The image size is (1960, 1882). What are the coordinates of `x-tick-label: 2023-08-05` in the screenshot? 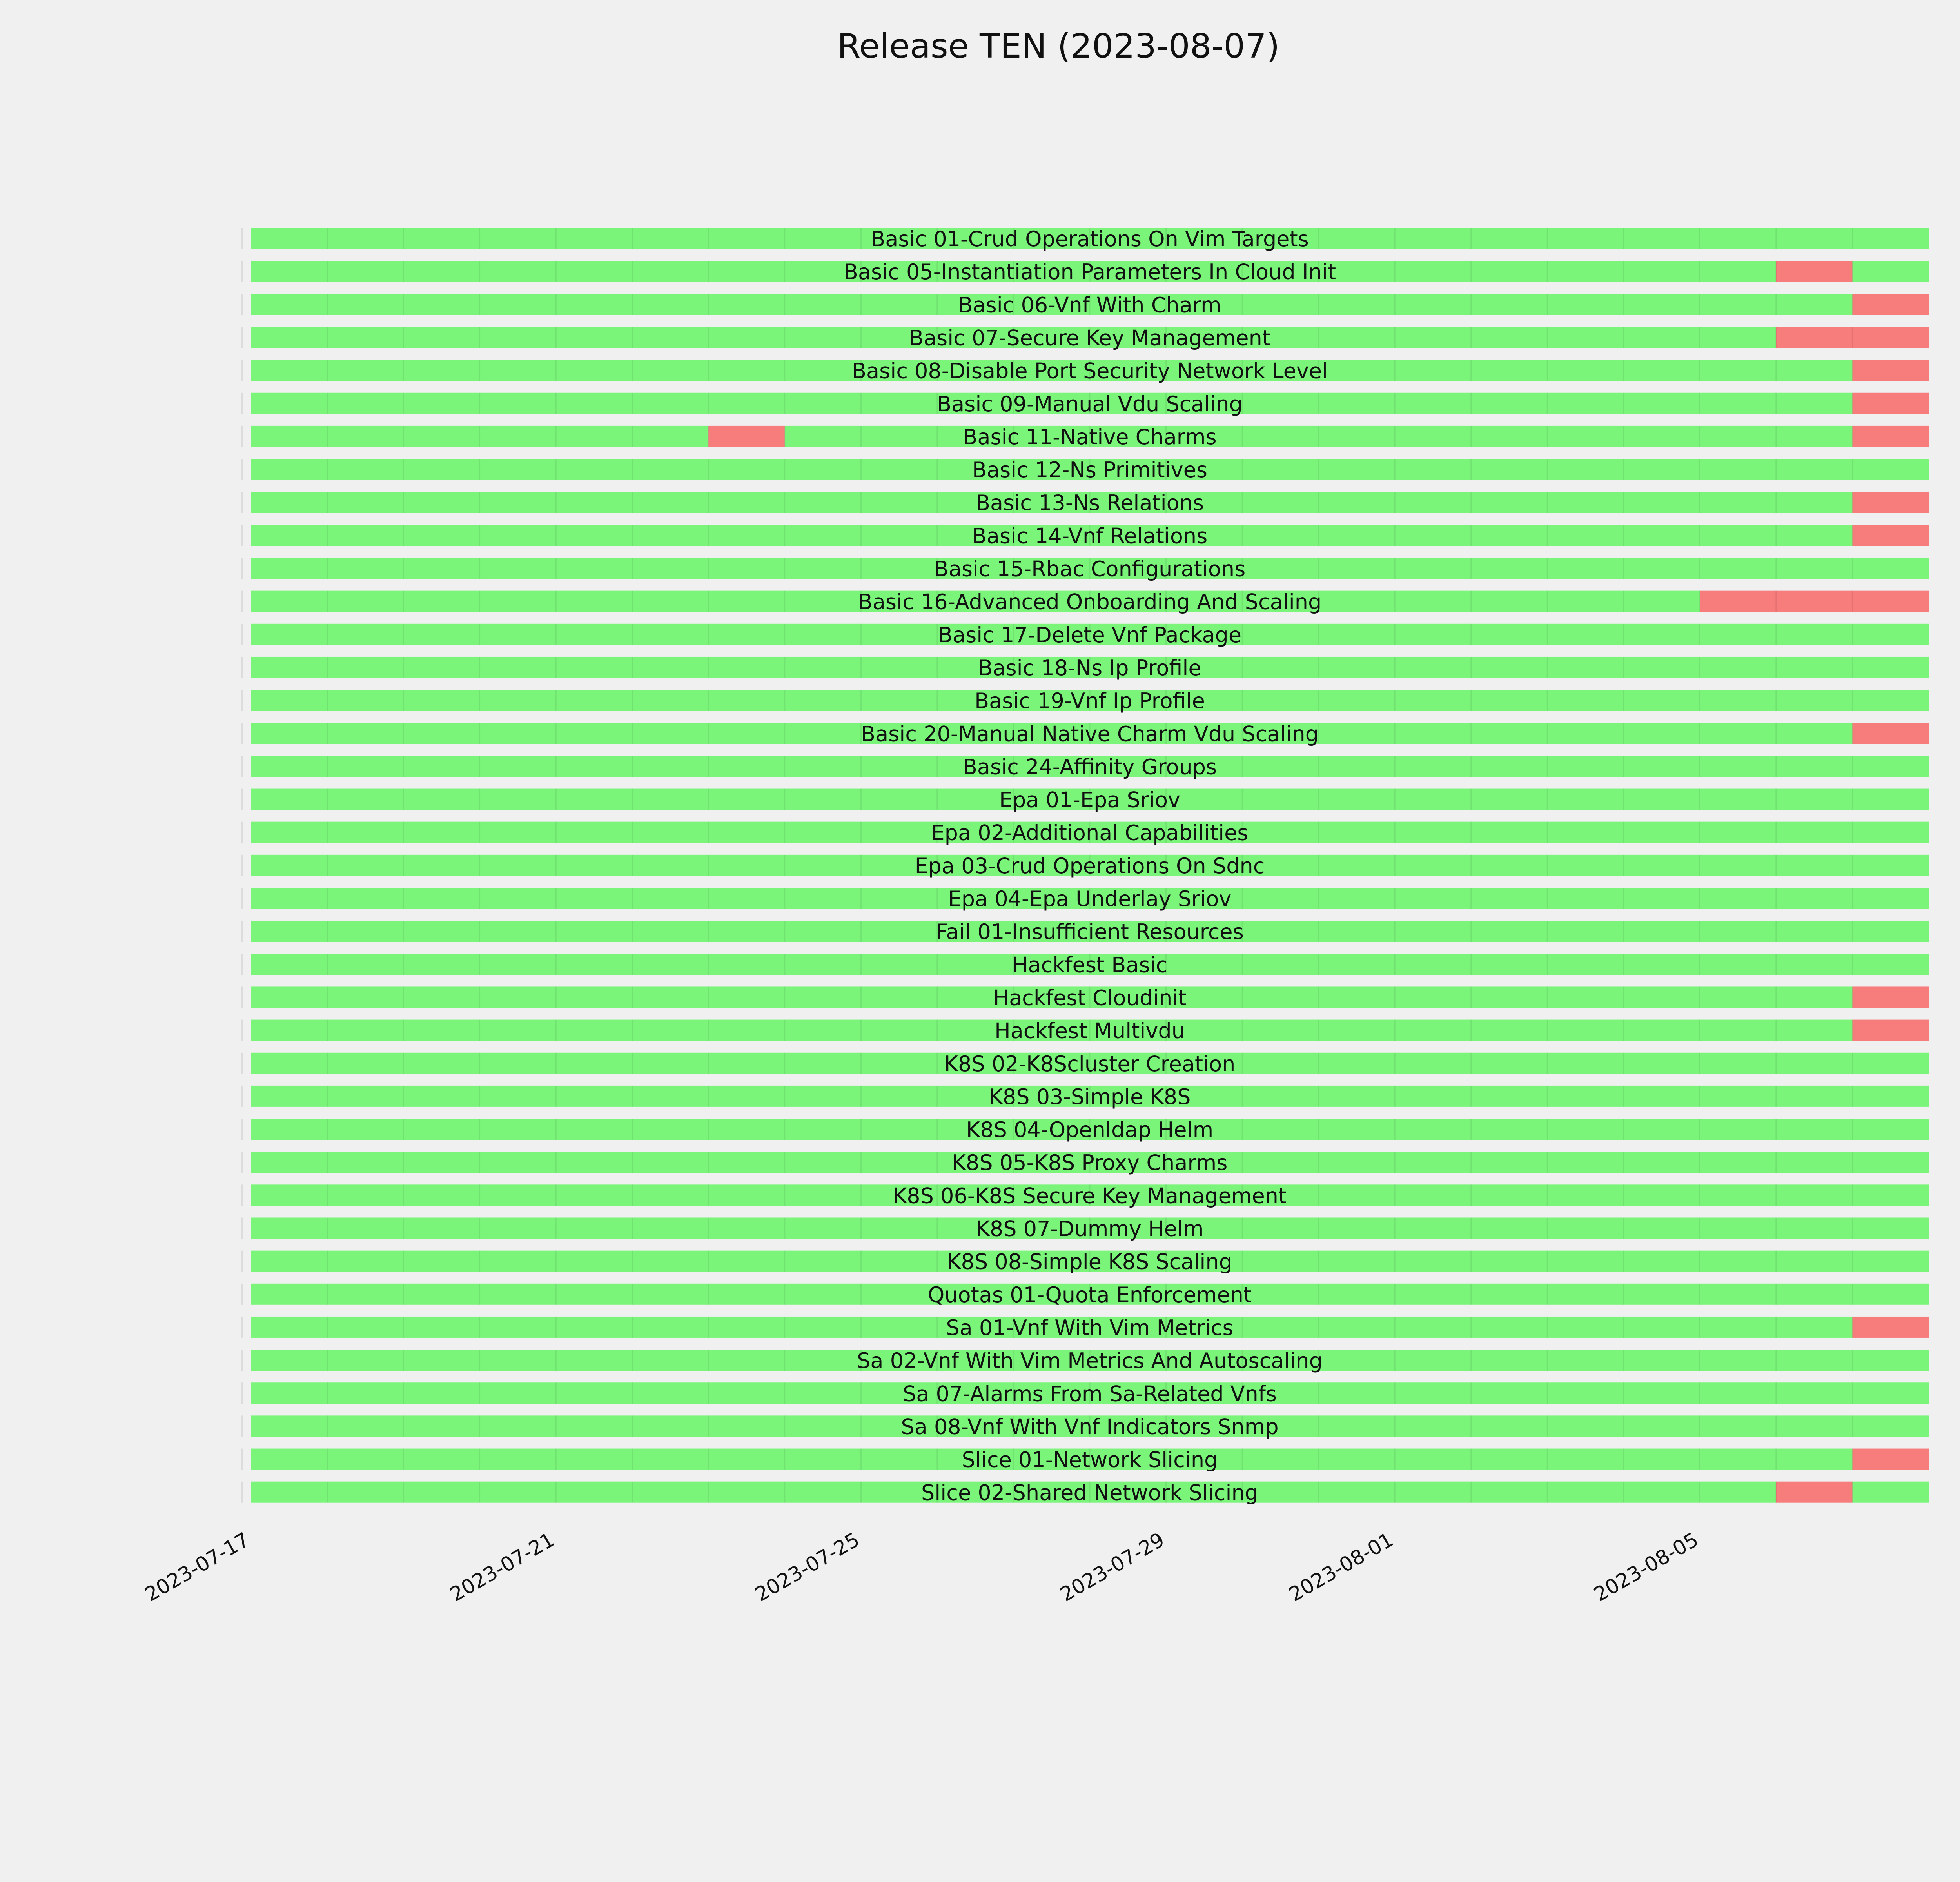 It's located at (1646, 1567).